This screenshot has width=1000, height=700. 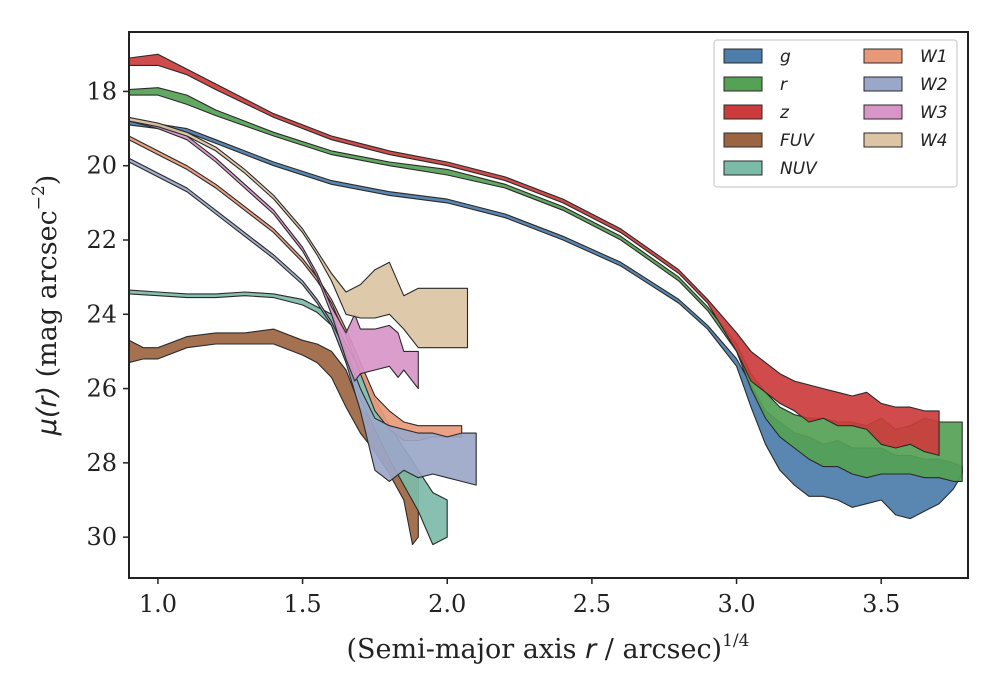 I want to click on y-axis-label-var: μ(r), so click(x=47, y=411).